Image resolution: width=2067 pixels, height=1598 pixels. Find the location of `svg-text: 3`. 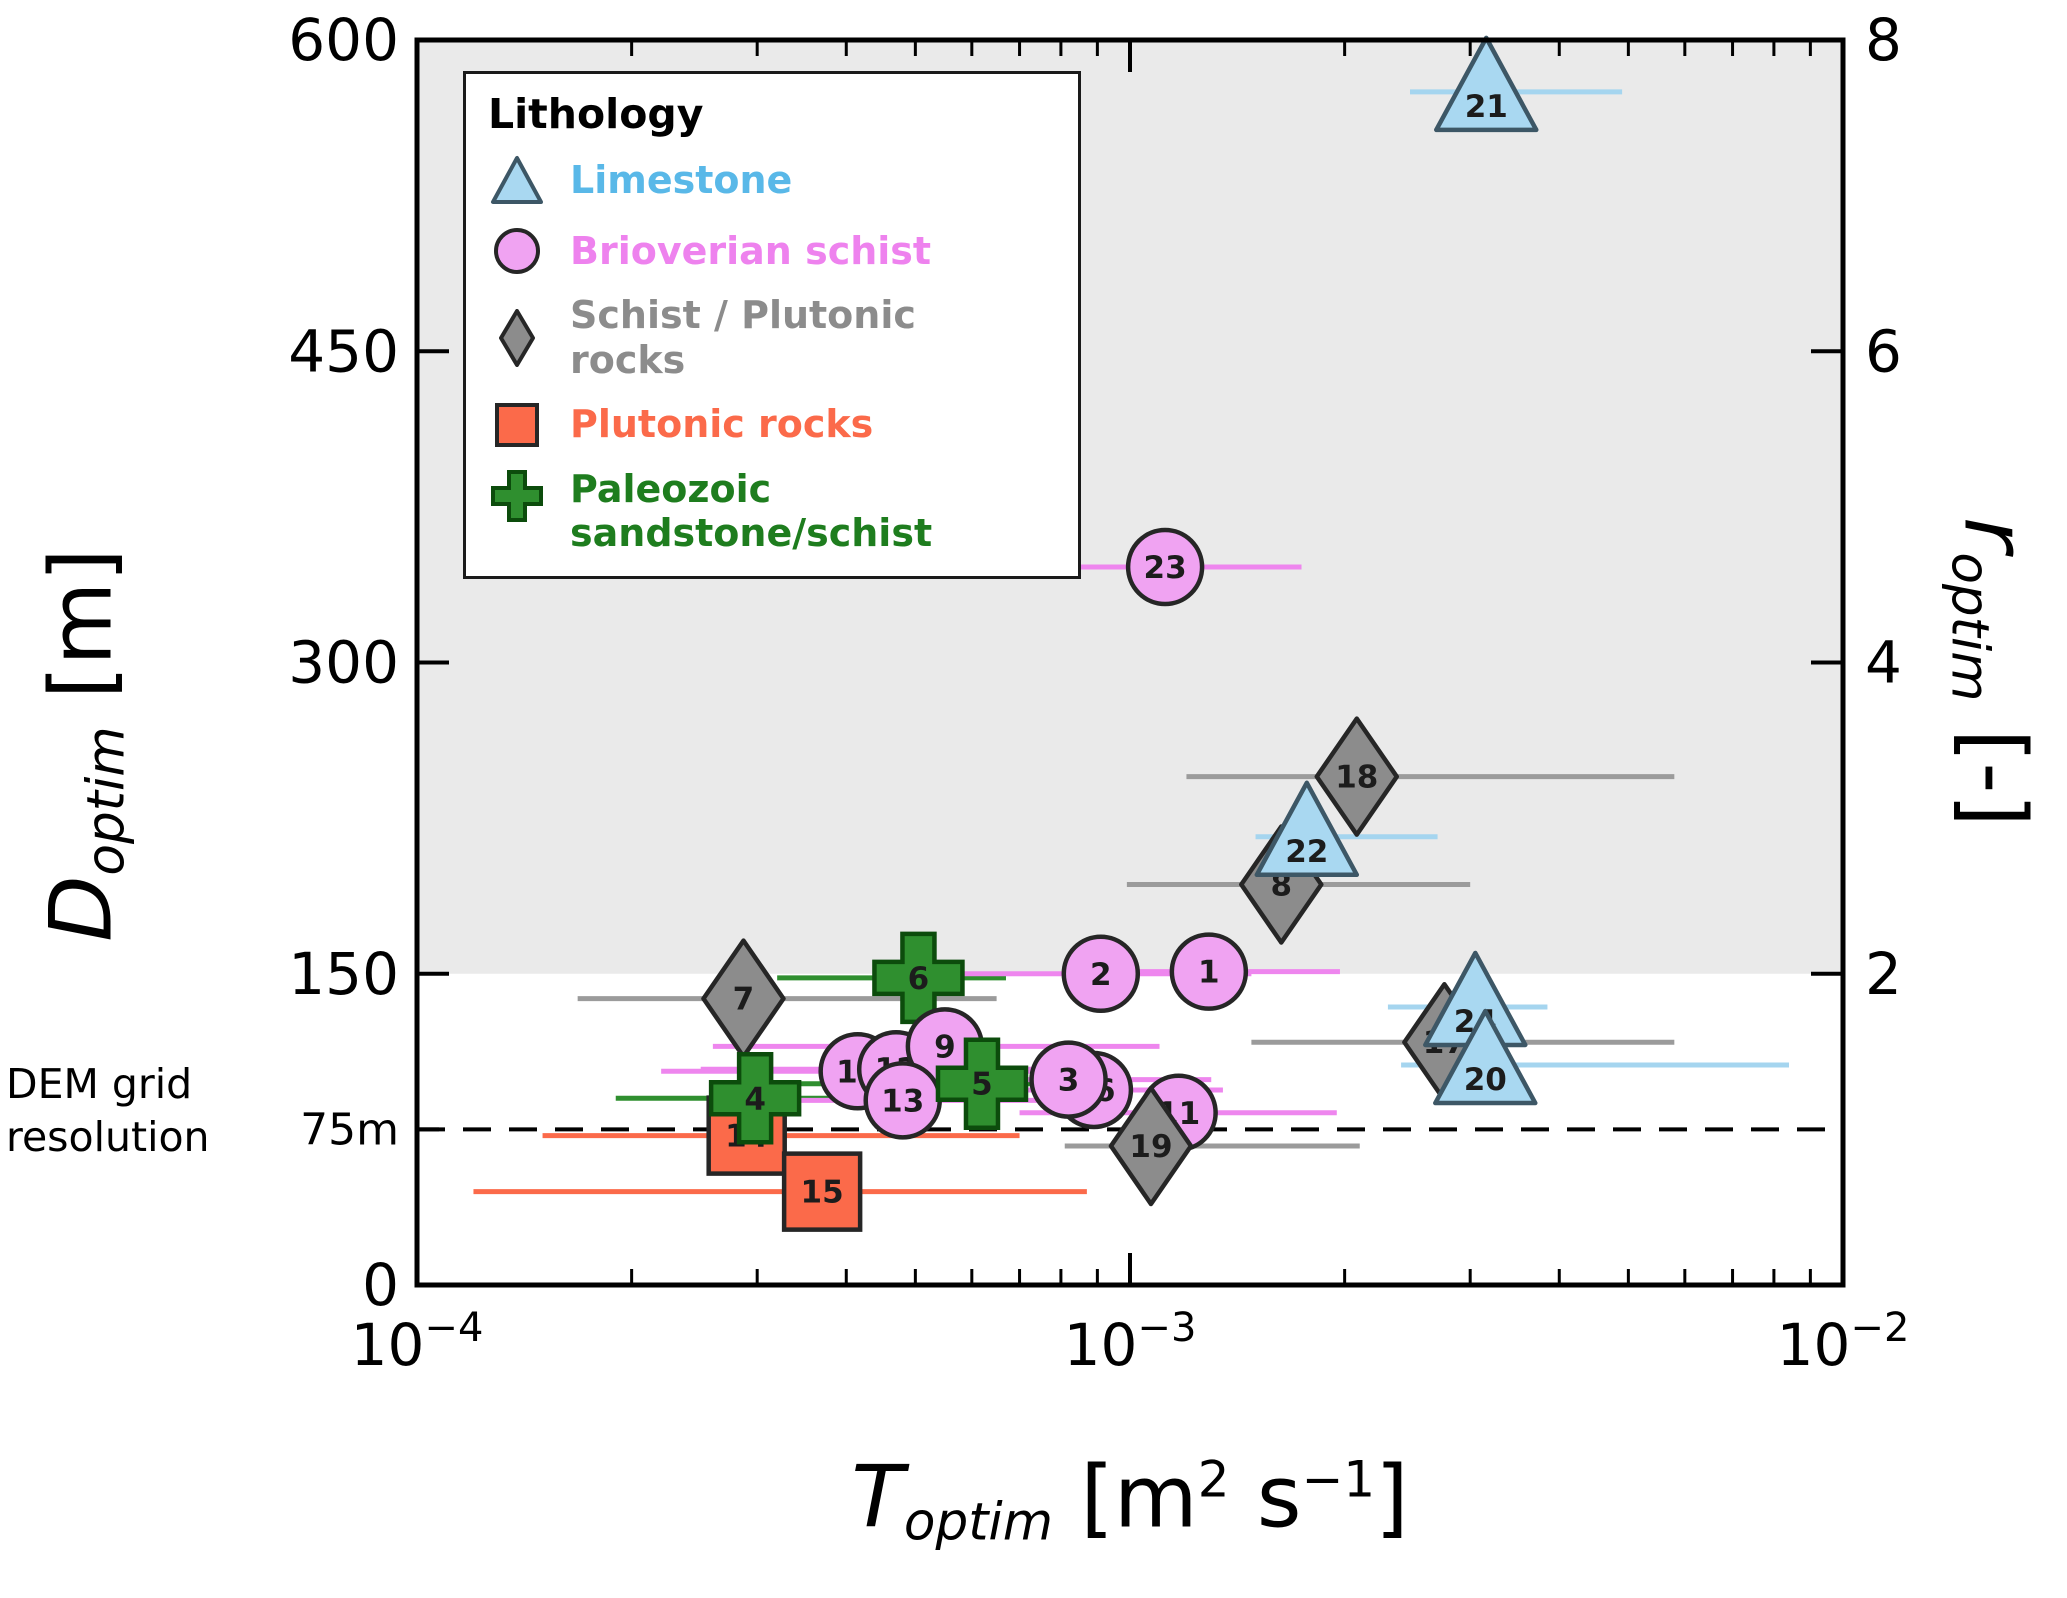

svg-text: 3 is located at coordinates (1069, 1081).